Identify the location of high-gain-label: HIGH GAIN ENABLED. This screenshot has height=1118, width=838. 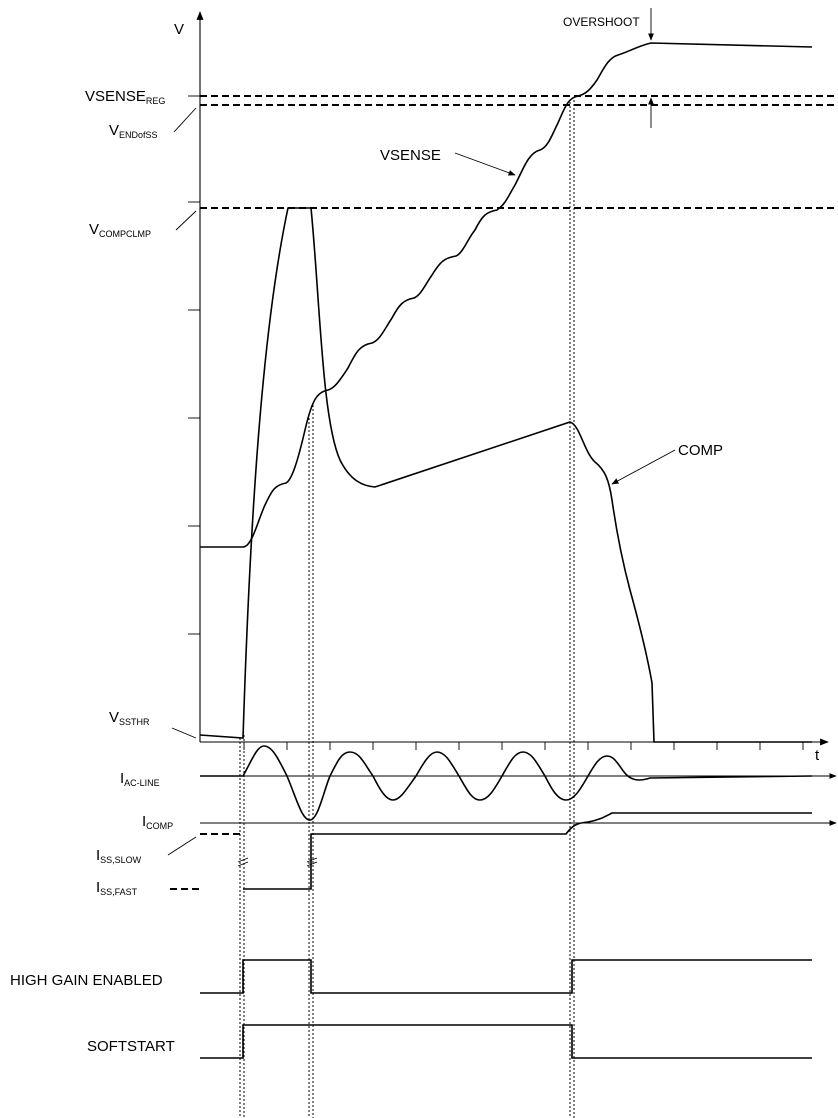
(86, 980).